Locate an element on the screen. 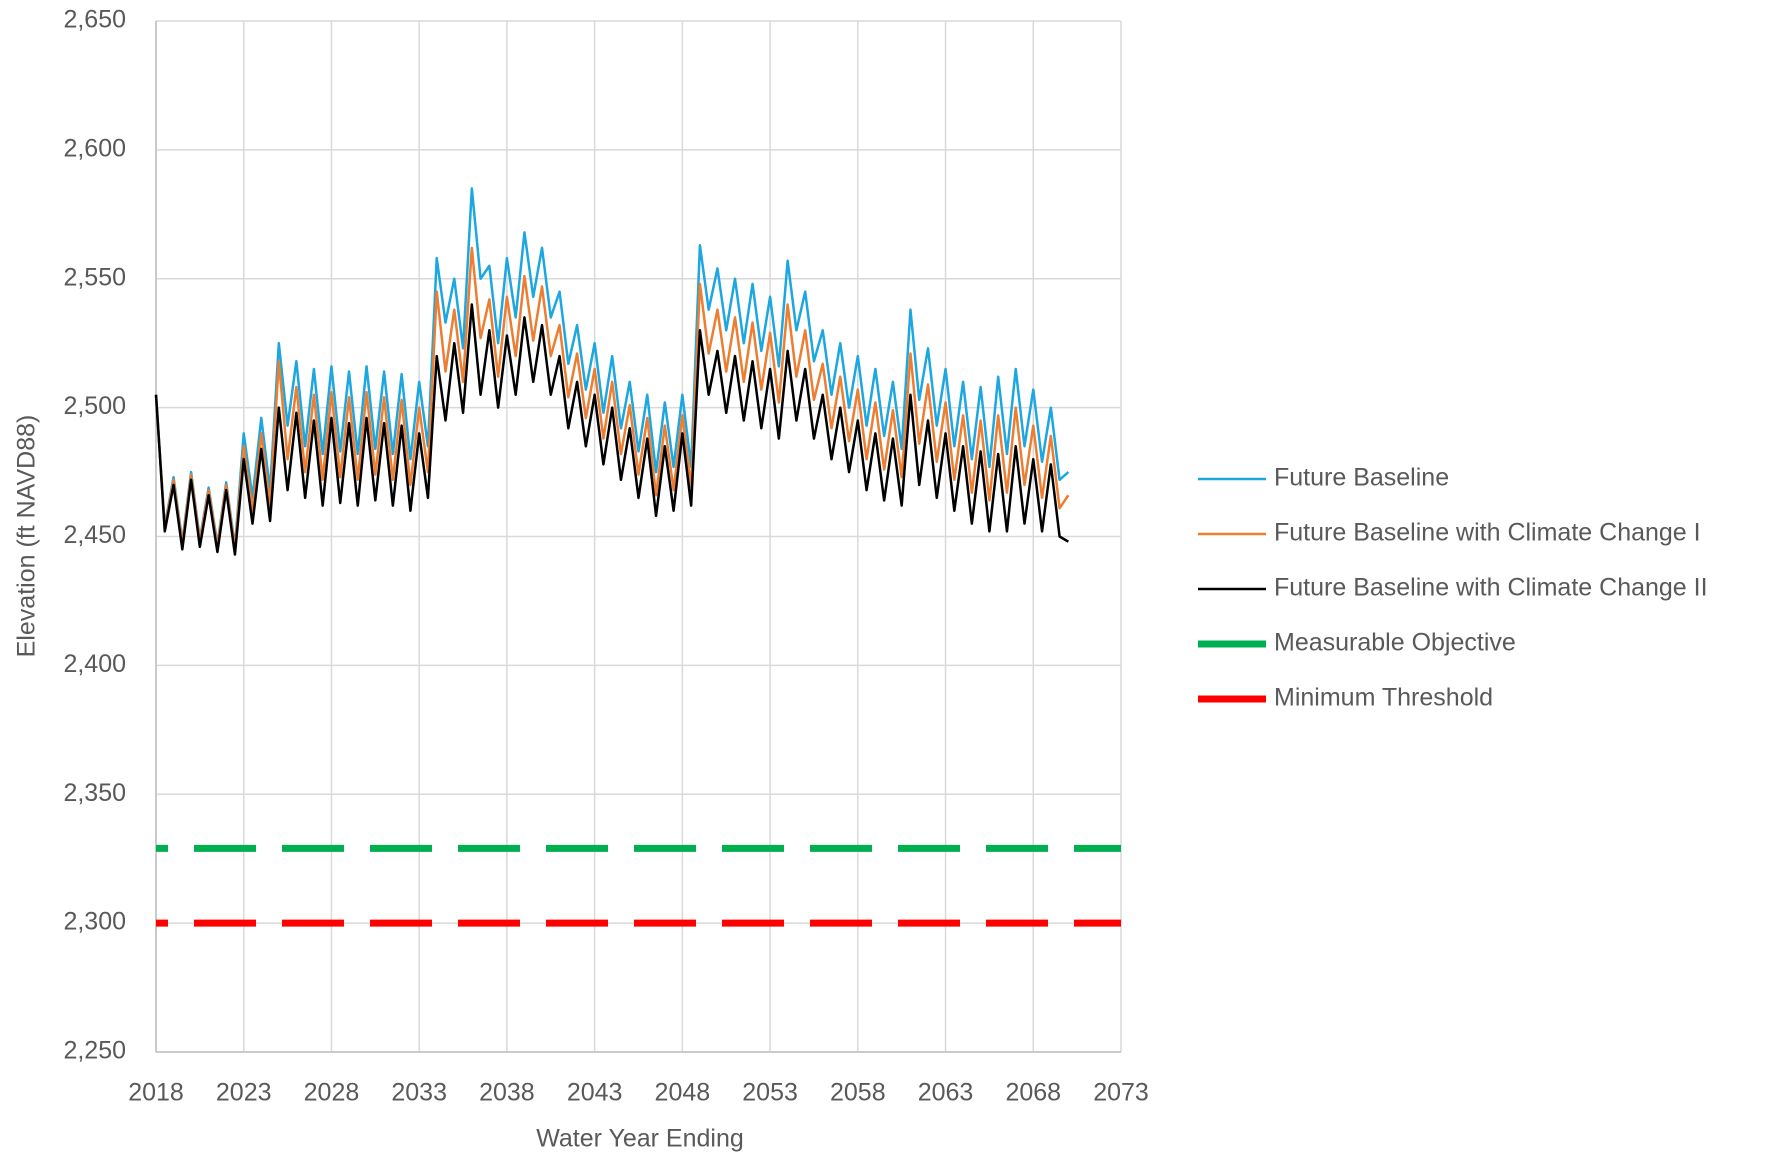  legend-label: Future Baseline is located at coordinates (1361, 478).